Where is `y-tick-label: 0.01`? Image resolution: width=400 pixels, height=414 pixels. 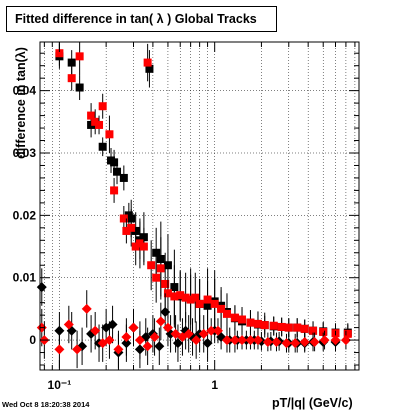
y-tick-label: 0.01 is located at coordinates (25, 278).